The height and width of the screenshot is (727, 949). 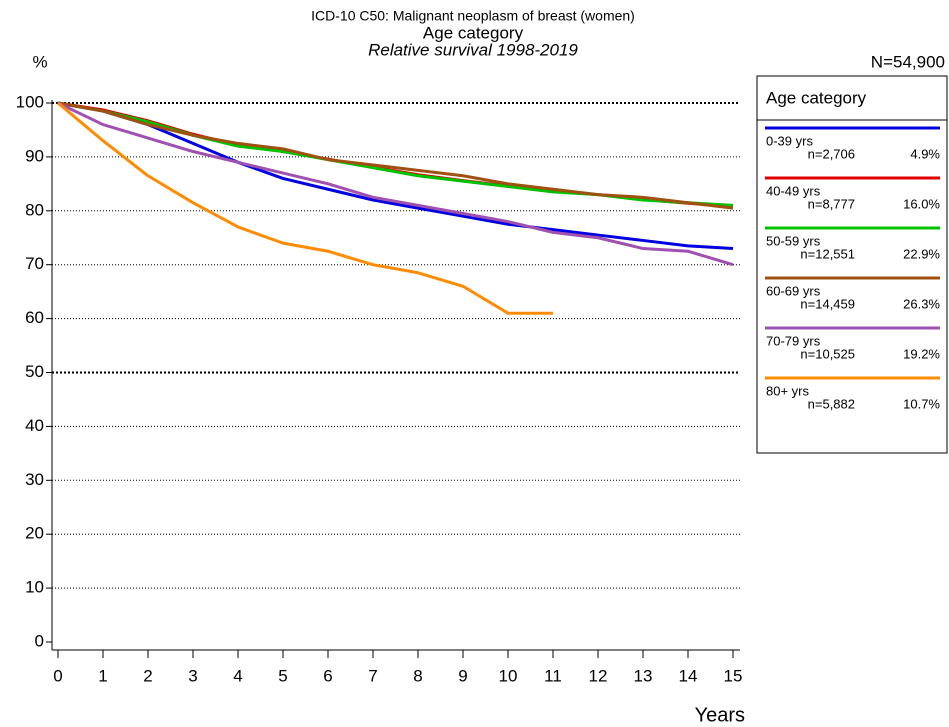 What do you see at coordinates (34, 479) in the screenshot?
I see `y-tick-label: 30` at bounding box center [34, 479].